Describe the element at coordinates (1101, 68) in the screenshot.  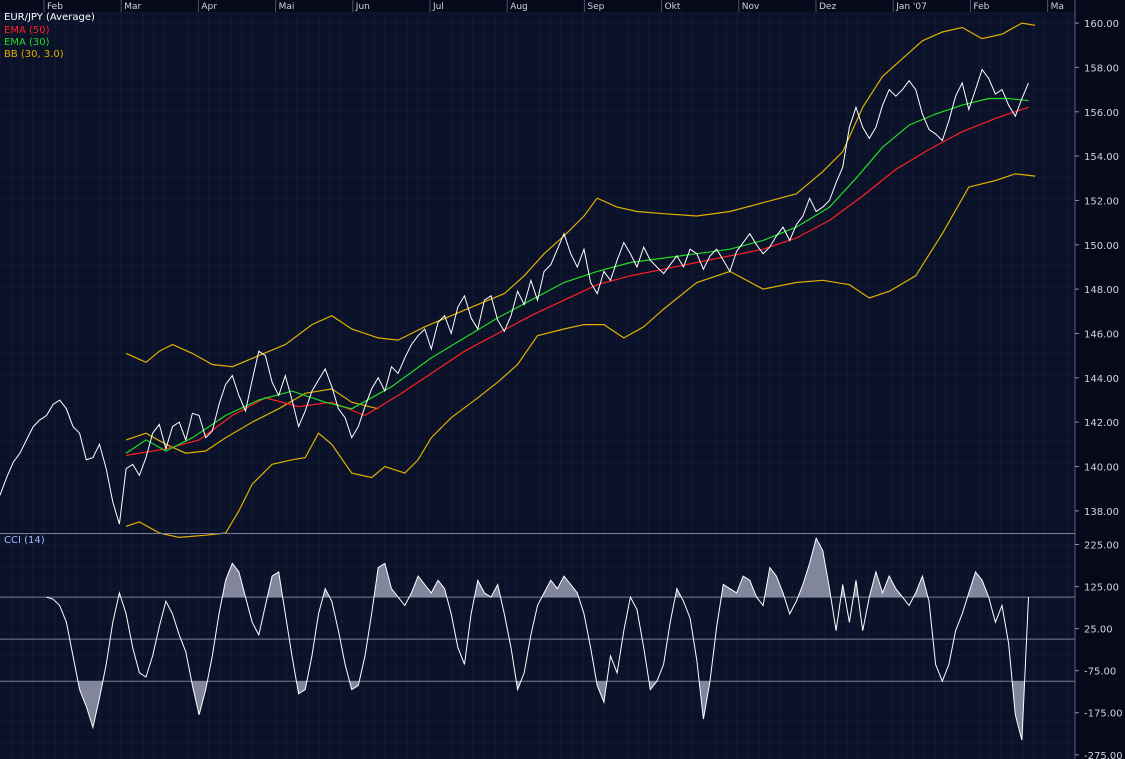
I see `price-tick-label: 158.00` at that location.